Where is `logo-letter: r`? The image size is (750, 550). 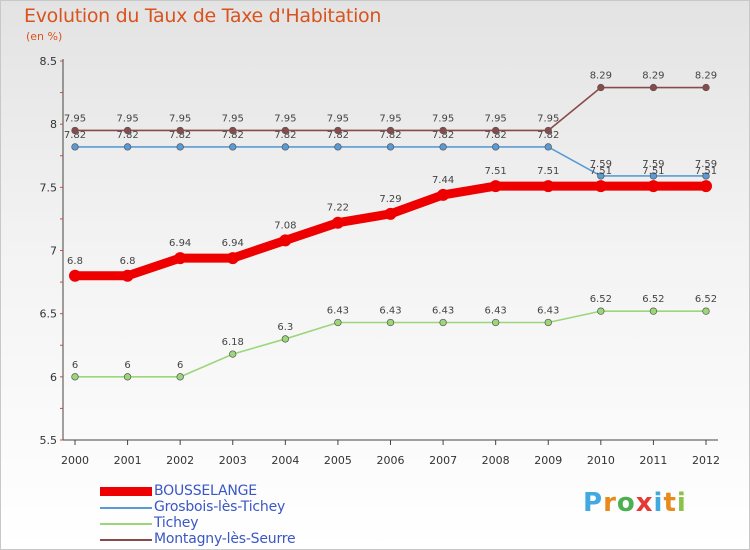 logo-letter: r is located at coordinates (610, 503).